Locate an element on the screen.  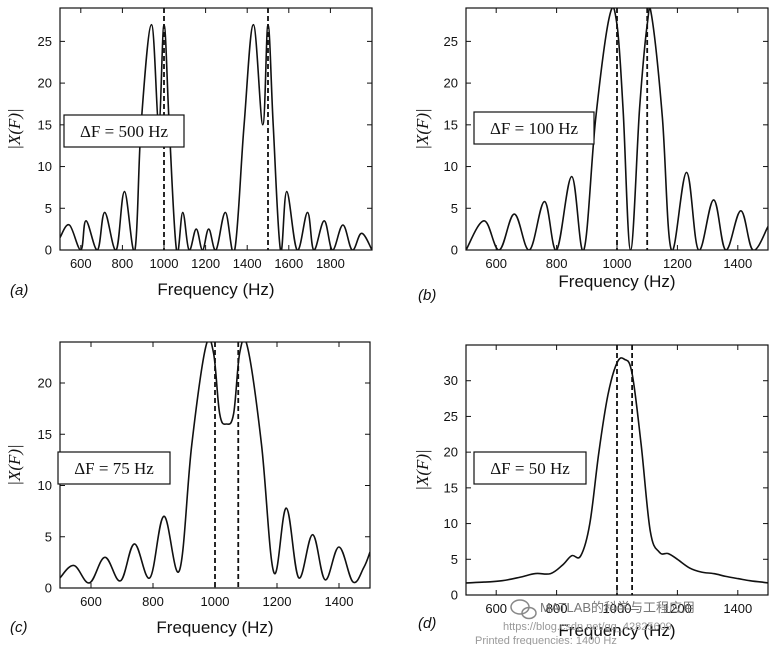
wechat-icon is located at coordinates (523, 609).